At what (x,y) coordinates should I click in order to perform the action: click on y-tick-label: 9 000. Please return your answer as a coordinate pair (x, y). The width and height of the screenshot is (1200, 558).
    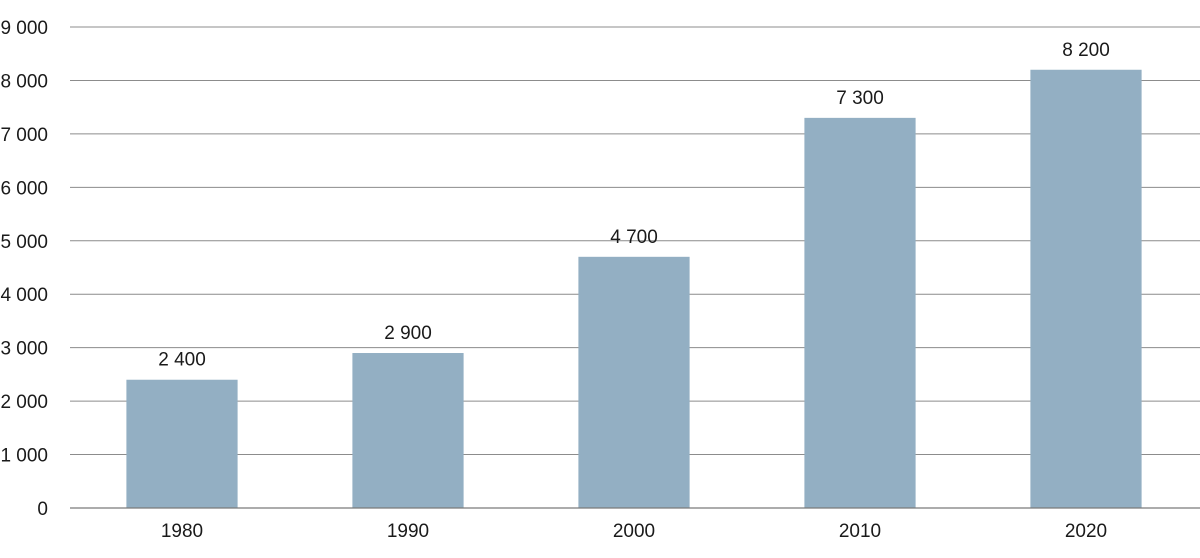
    Looking at the image, I should click on (24, 28).